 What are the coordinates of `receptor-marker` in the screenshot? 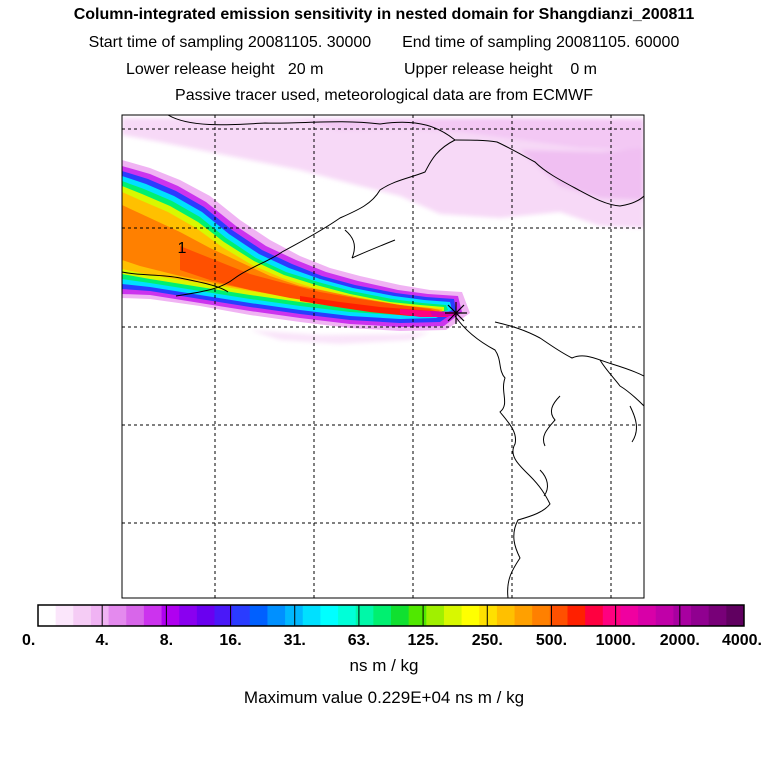 It's located at (456, 313).